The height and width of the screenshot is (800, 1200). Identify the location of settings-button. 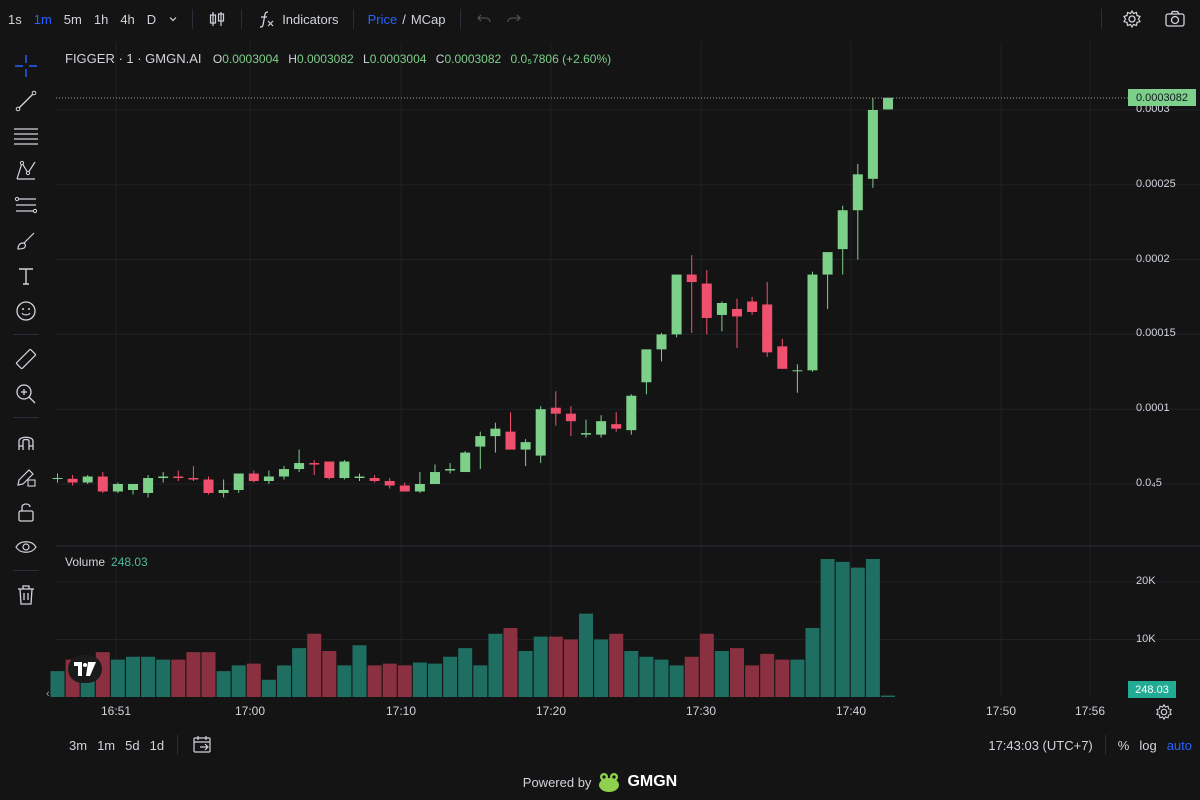
(1132, 19).